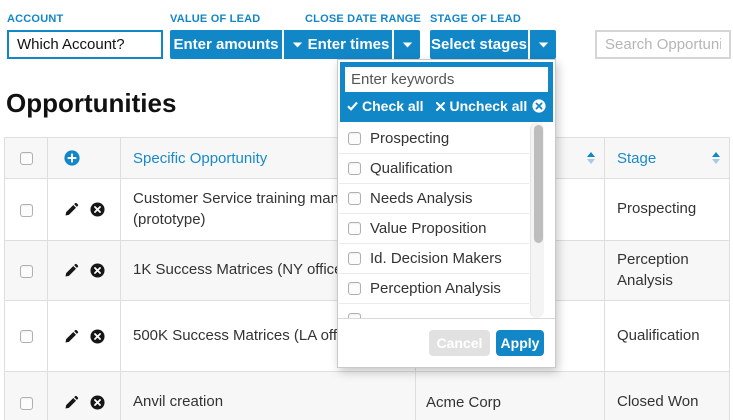  Describe the element at coordinates (348, 44) in the screenshot. I see `enter-times-button: Enter times` at that location.